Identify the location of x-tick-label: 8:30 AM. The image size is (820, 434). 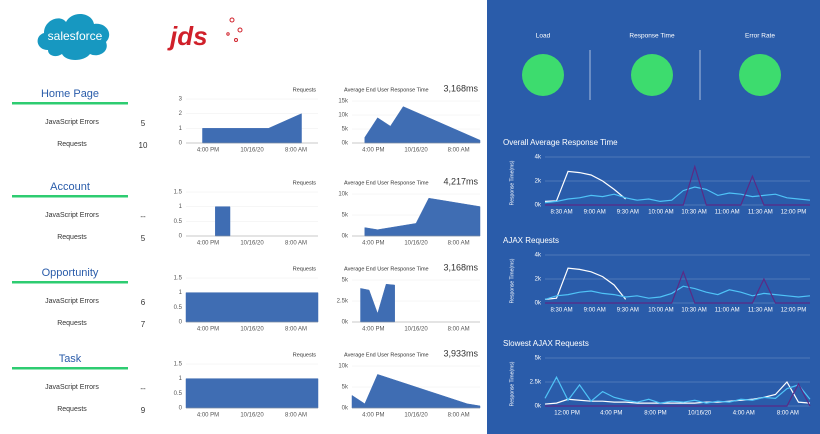
(562, 213).